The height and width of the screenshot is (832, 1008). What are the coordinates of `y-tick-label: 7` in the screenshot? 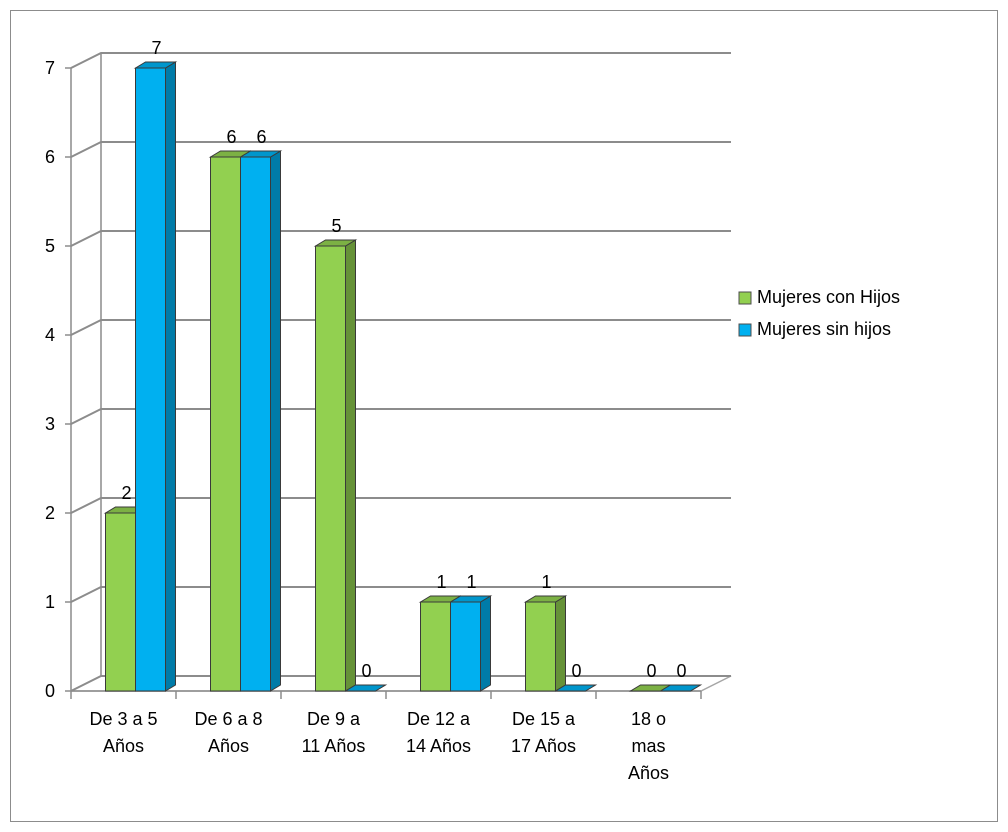 It's located at (50, 68).